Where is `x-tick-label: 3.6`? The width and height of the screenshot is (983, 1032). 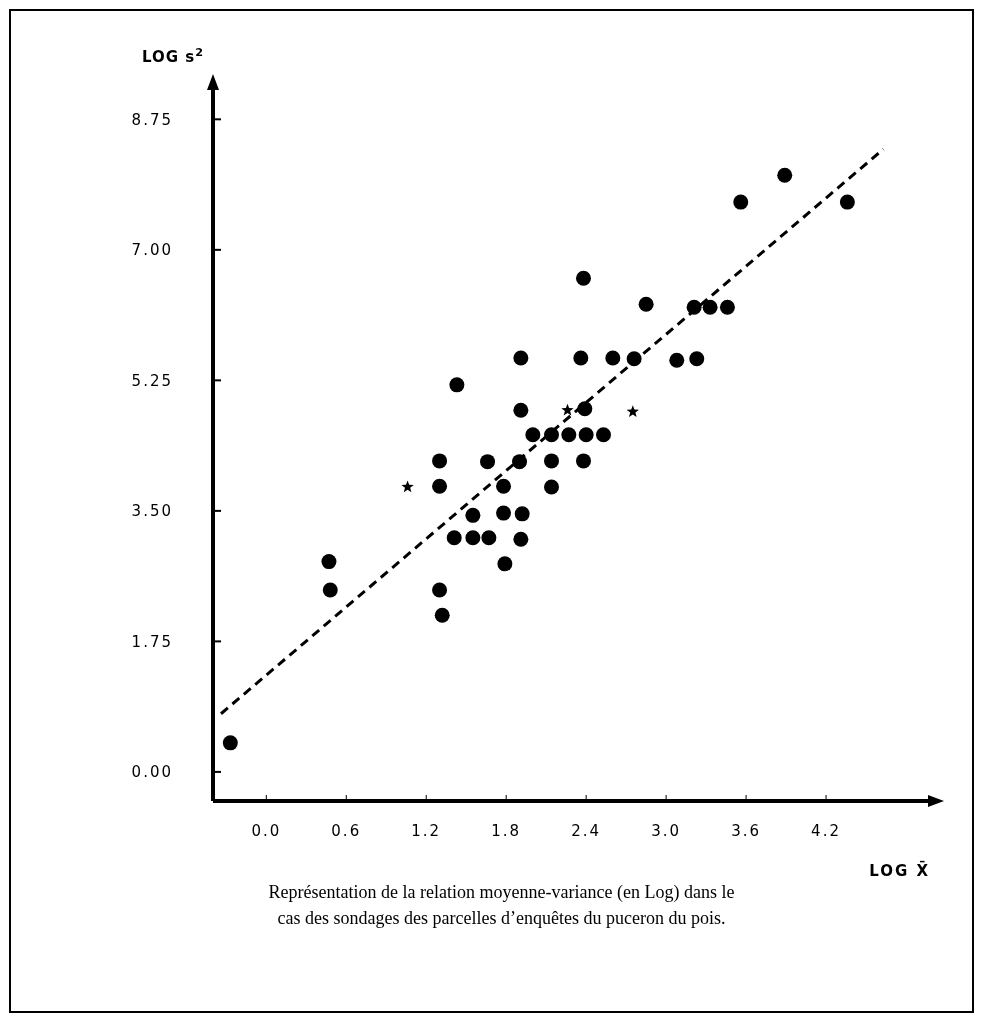 x-tick-label: 3.6 is located at coordinates (746, 831).